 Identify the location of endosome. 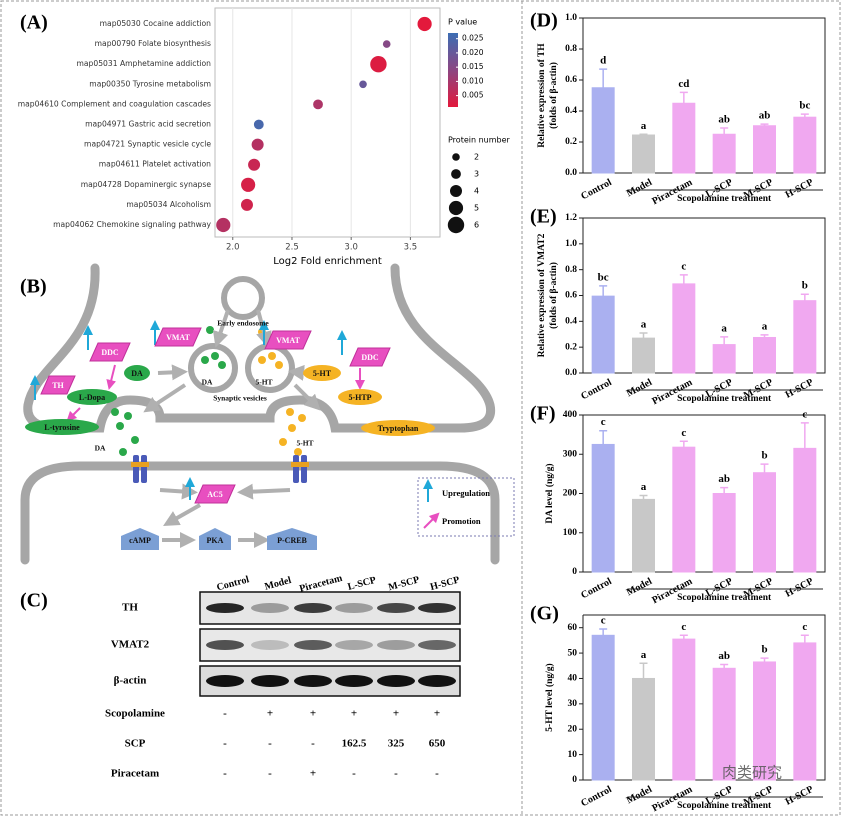
(243, 298).